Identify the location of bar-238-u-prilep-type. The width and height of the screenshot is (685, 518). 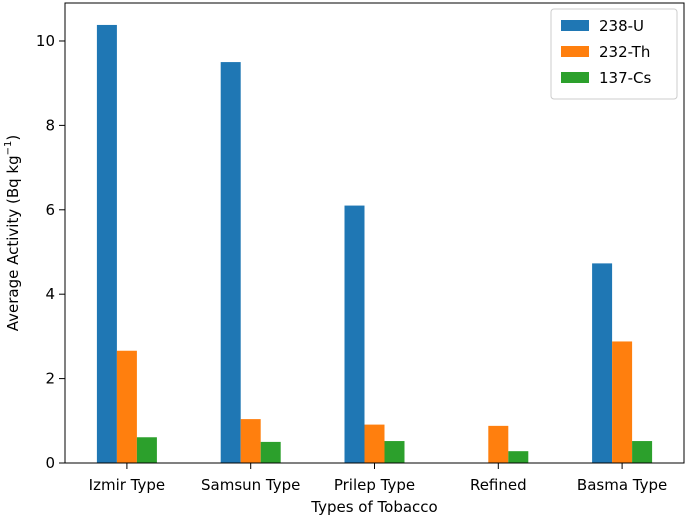
(354, 334).